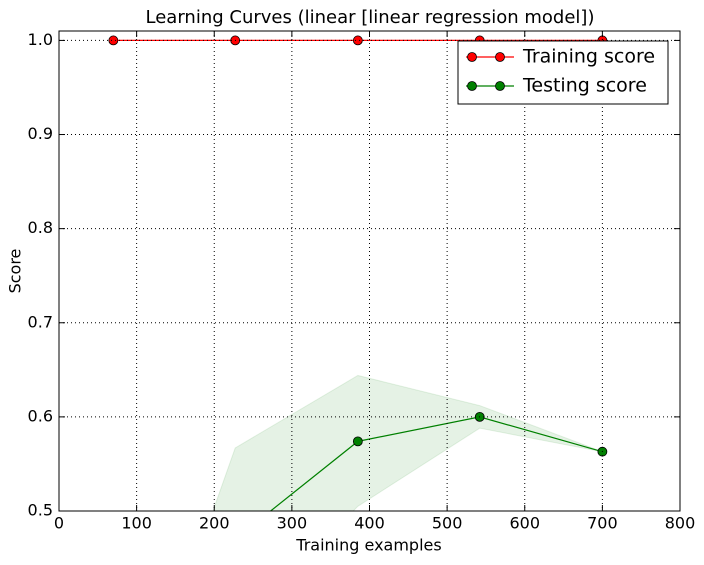 The width and height of the screenshot is (704, 565). What do you see at coordinates (15, 271) in the screenshot?
I see `y-axis-label: Score` at bounding box center [15, 271].